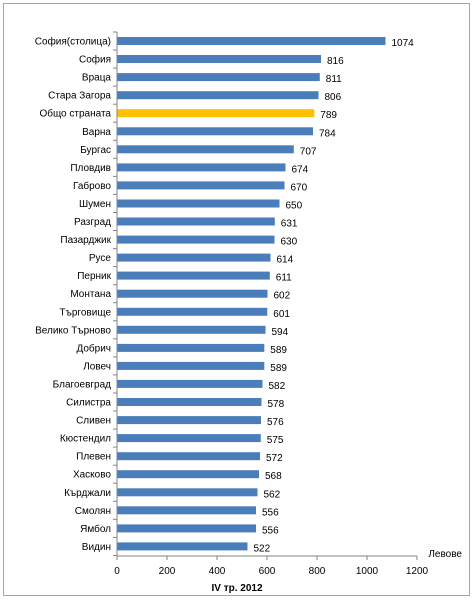 This screenshot has width=475, height=600. I want to click on value-label-7: 674, so click(300, 169).